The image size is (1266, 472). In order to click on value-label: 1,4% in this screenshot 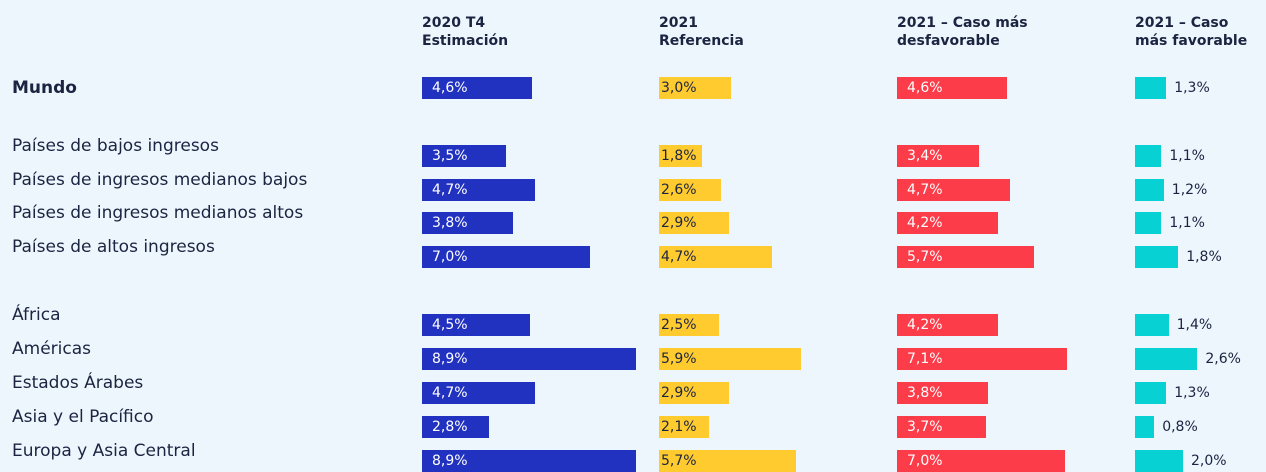, I will do `click(1194, 325)`.